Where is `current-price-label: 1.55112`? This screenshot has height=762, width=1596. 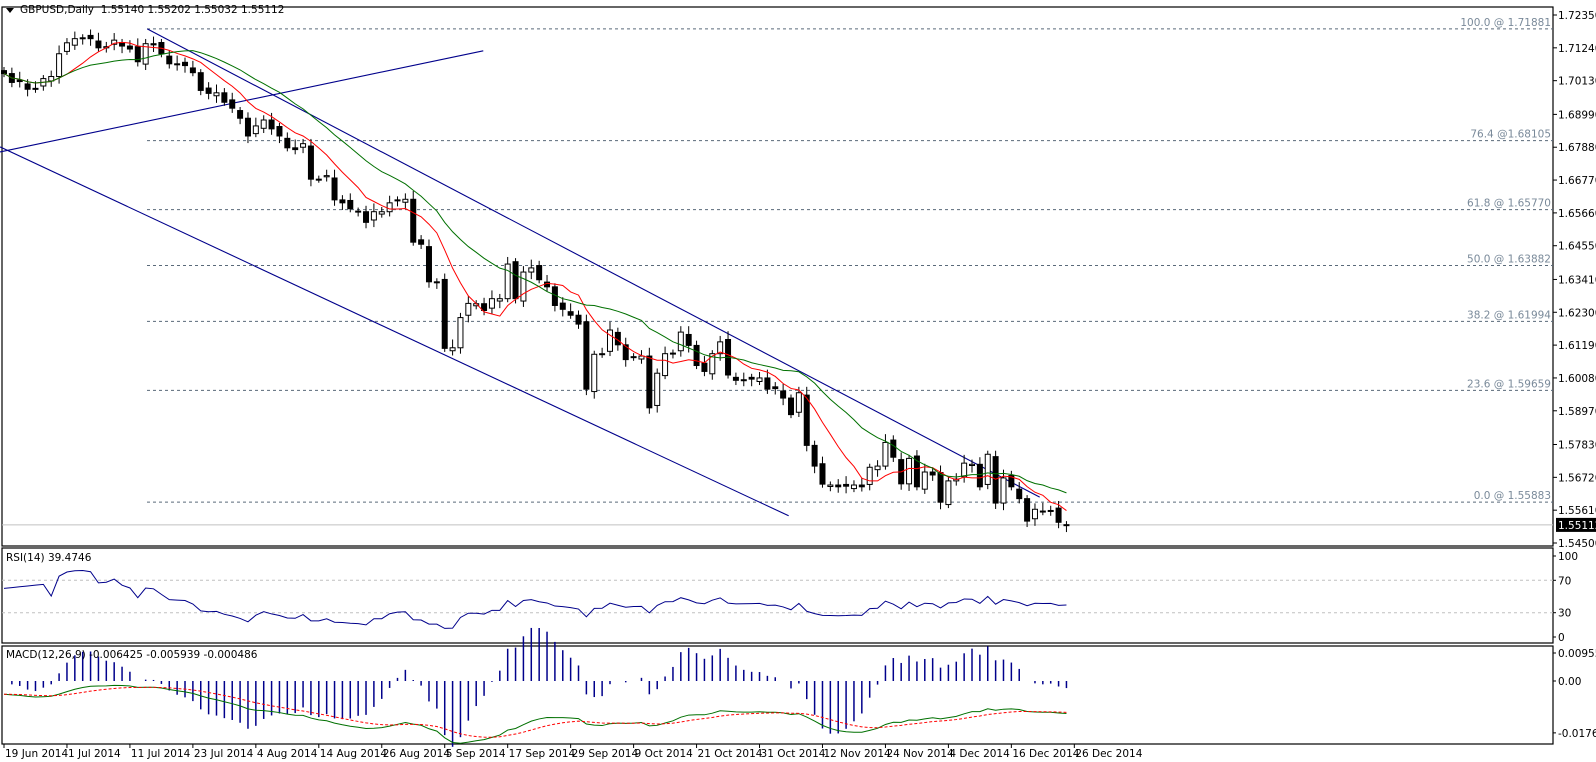 current-price-label: 1.55112 is located at coordinates (1577, 526).